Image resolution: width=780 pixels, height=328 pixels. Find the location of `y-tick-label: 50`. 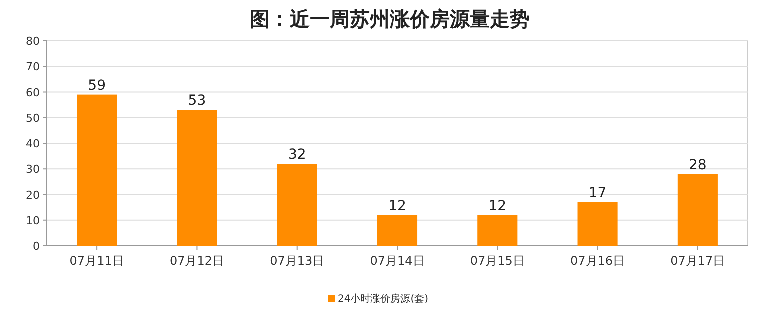

y-tick-label: 50 is located at coordinates (33, 118).